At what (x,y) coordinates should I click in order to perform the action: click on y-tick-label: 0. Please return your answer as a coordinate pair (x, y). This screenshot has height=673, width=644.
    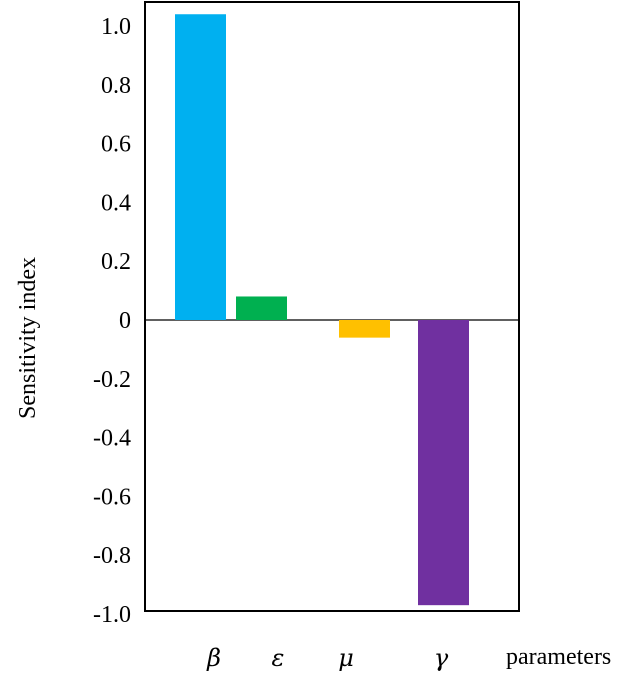
    Looking at the image, I should click on (125, 321).